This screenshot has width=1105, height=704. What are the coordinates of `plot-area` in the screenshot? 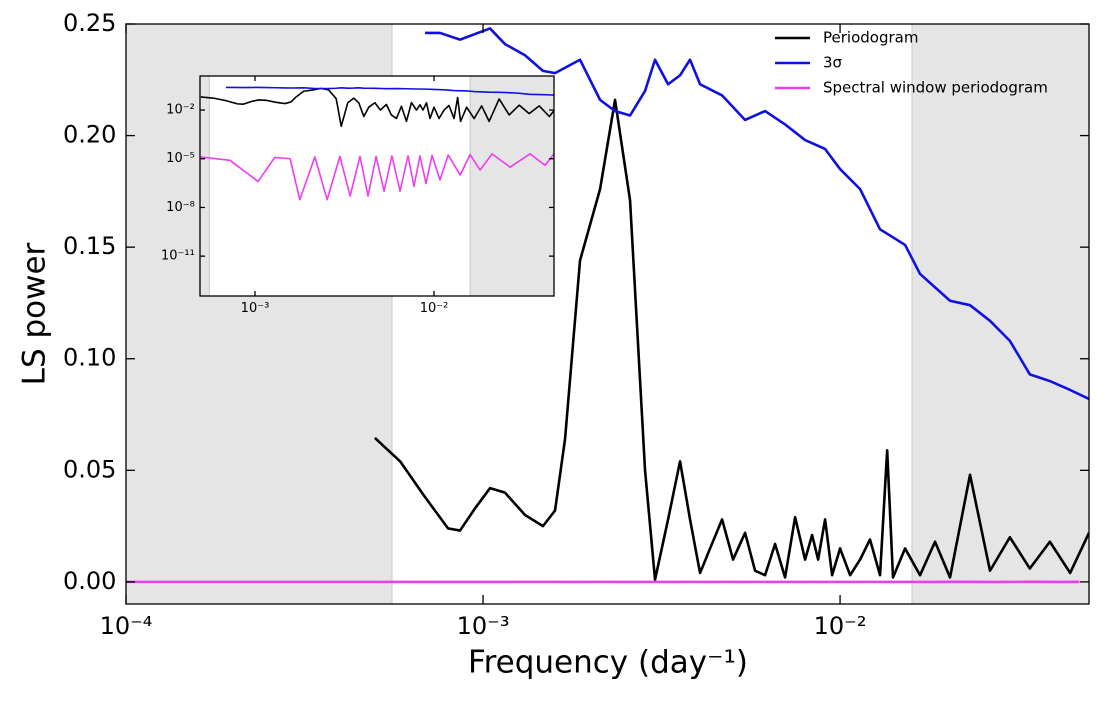 It's located at (377, 186).